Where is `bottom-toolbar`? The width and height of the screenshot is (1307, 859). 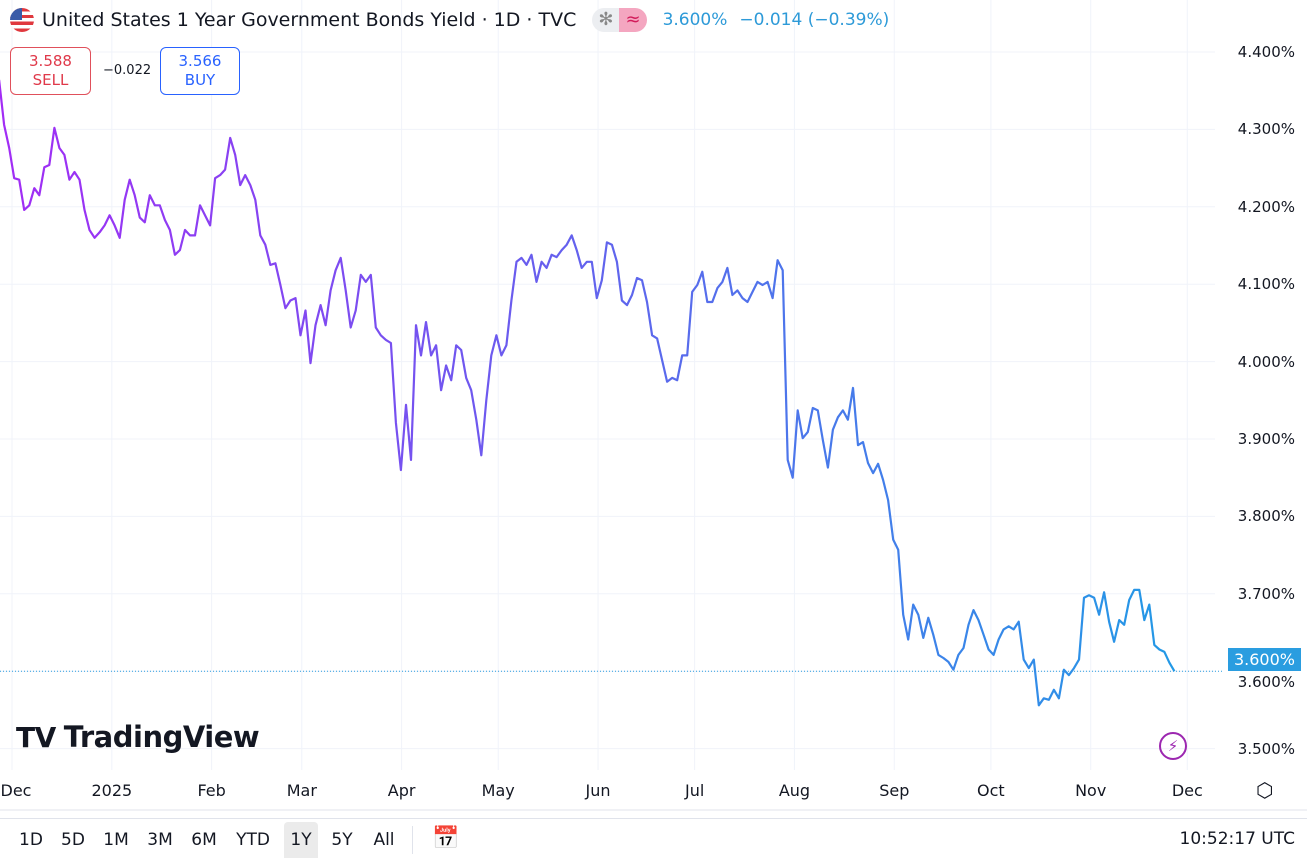 bottom-toolbar is located at coordinates (653, 838).